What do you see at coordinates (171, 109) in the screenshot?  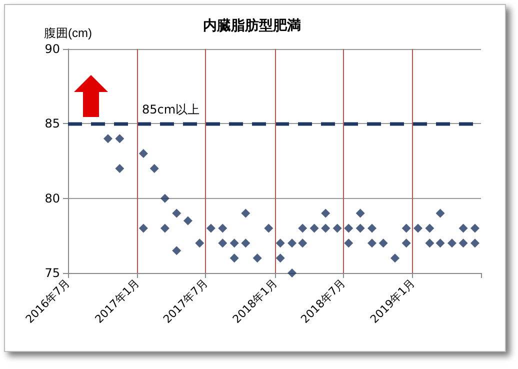 I see `ref-line-label: 85cm以上` at bounding box center [171, 109].